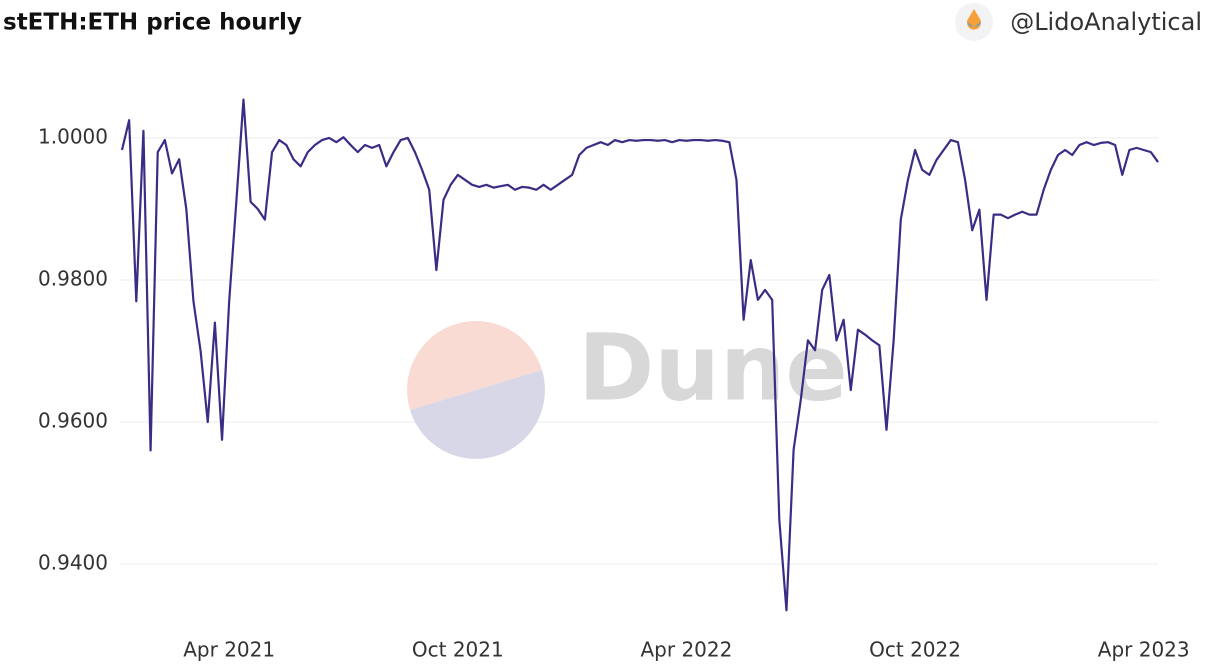 The image size is (1212, 672). I want to click on y-tick-label: 0.9800, so click(73, 278).